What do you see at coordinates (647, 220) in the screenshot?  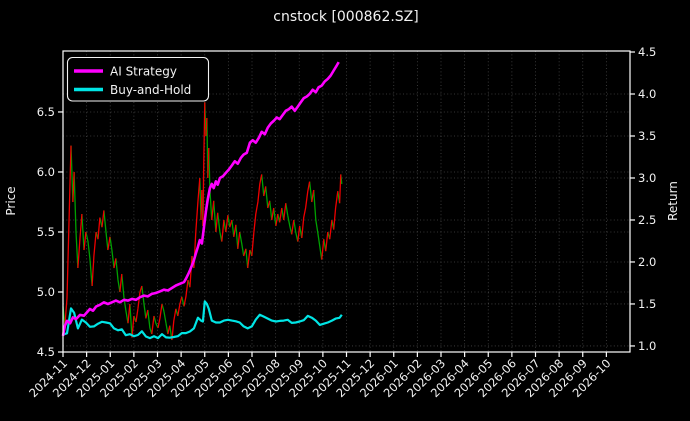 I see `return-tick-label: 2.5` at bounding box center [647, 220].